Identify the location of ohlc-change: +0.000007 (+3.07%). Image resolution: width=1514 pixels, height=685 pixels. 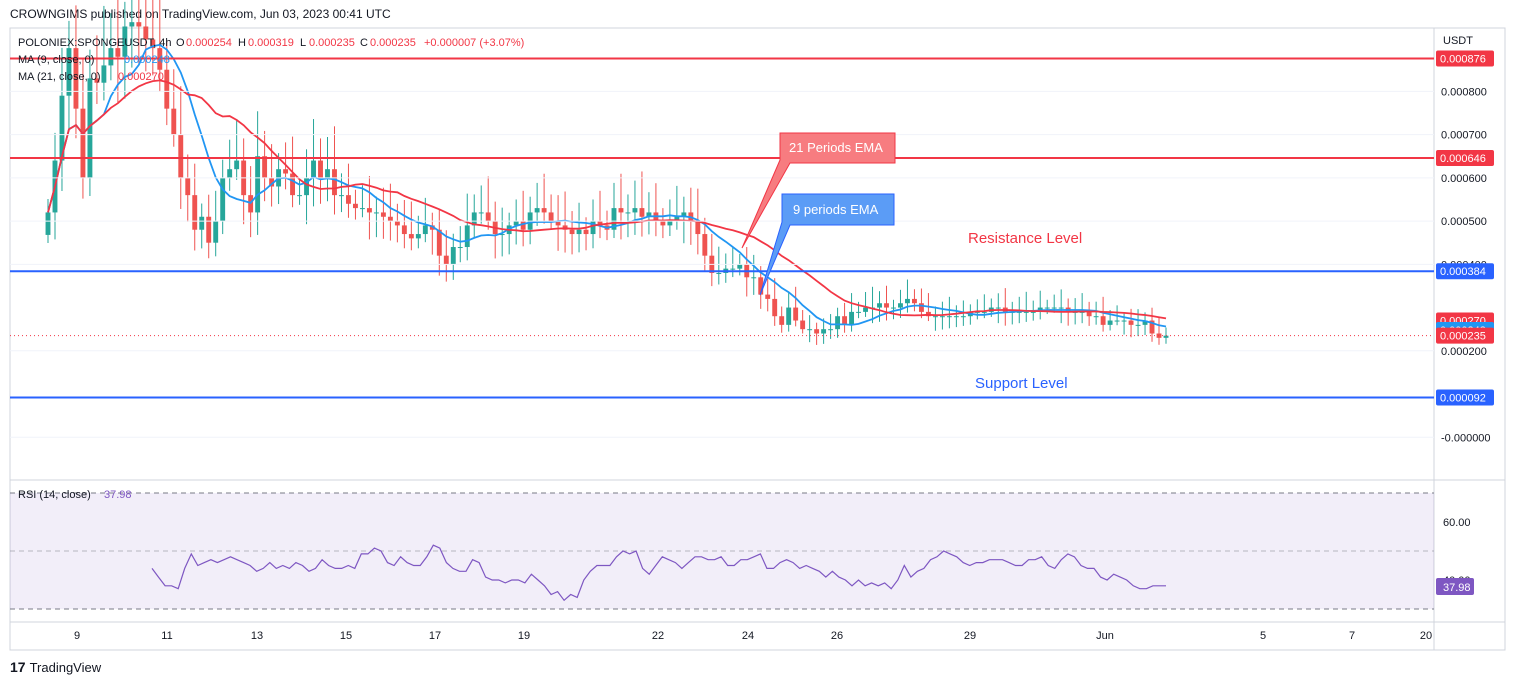
(474, 43).